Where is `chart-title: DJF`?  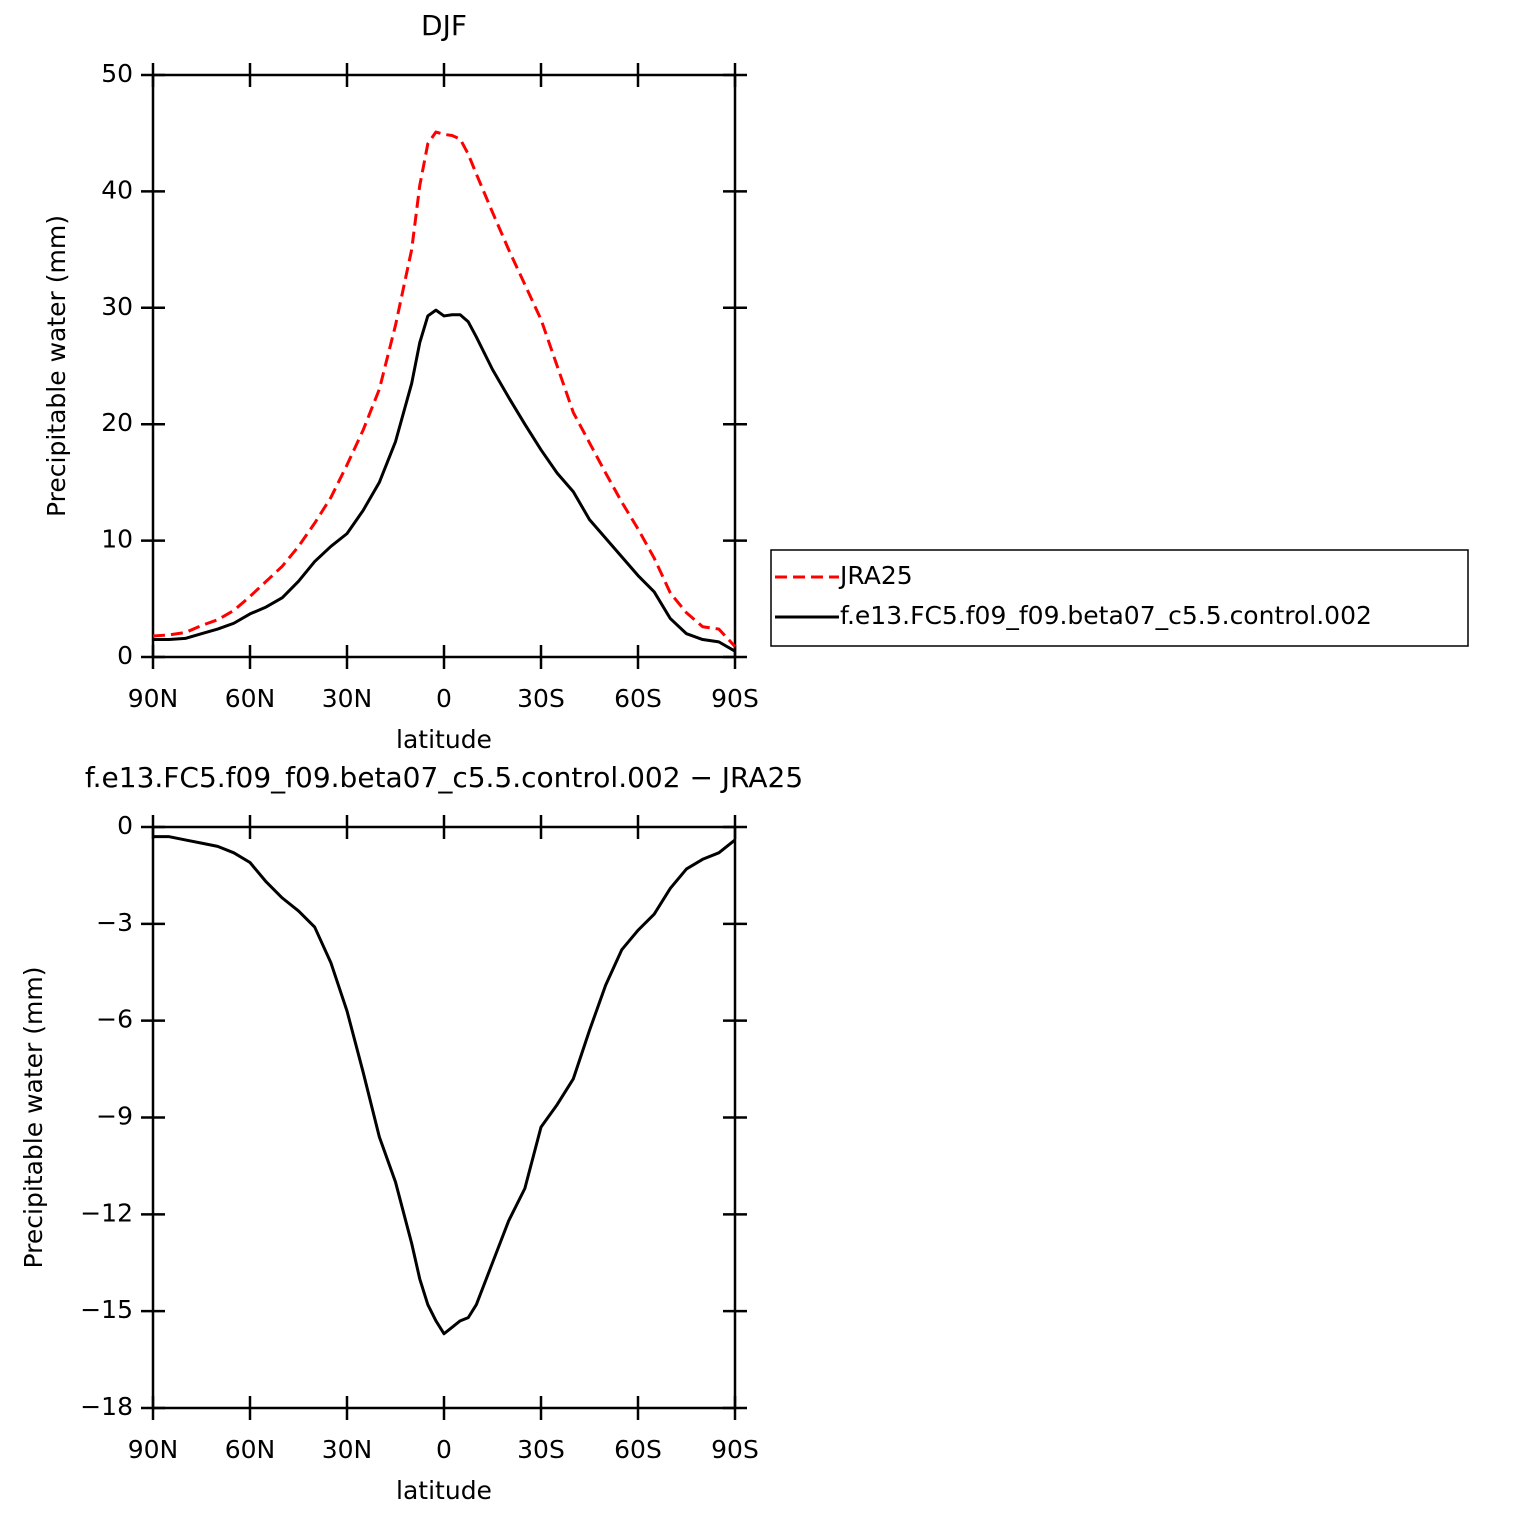
chart-title: DJF is located at coordinates (444, 25).